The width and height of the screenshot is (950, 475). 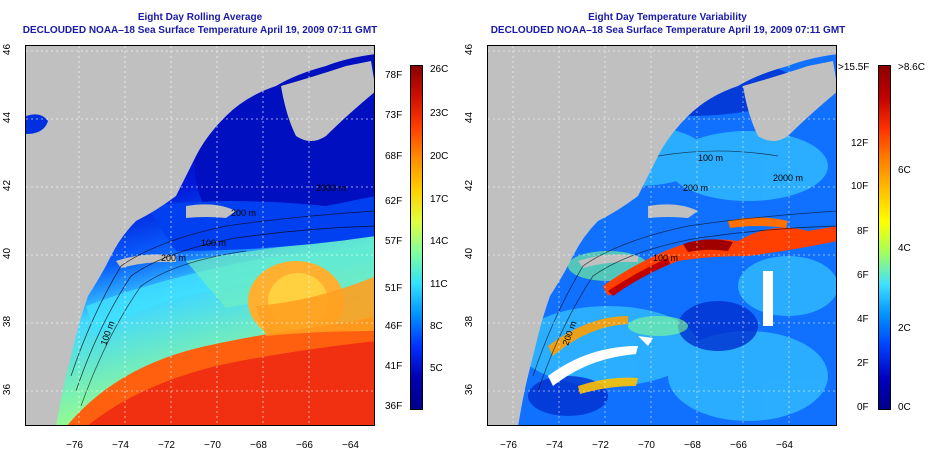 What do you see at coordinates (860, 143) in the screenshot?
I see `fahrenheit-label: 12F` at bounding box center [860, 143].